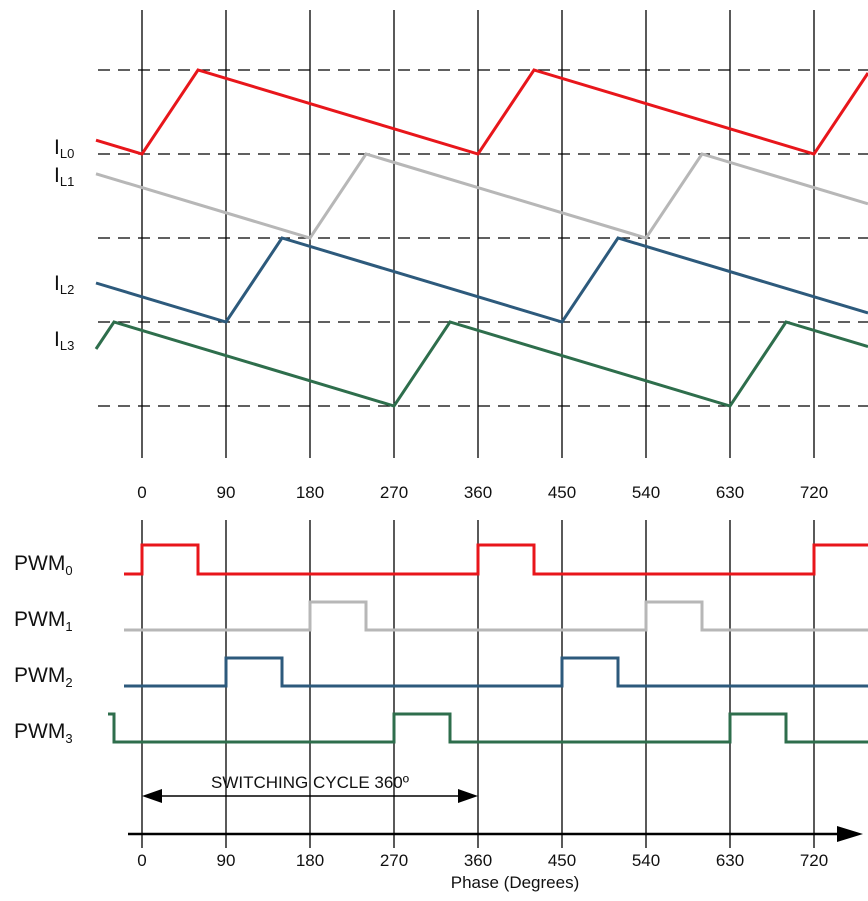  I want to click on current-label-l1: IL1, so click(64, 176).